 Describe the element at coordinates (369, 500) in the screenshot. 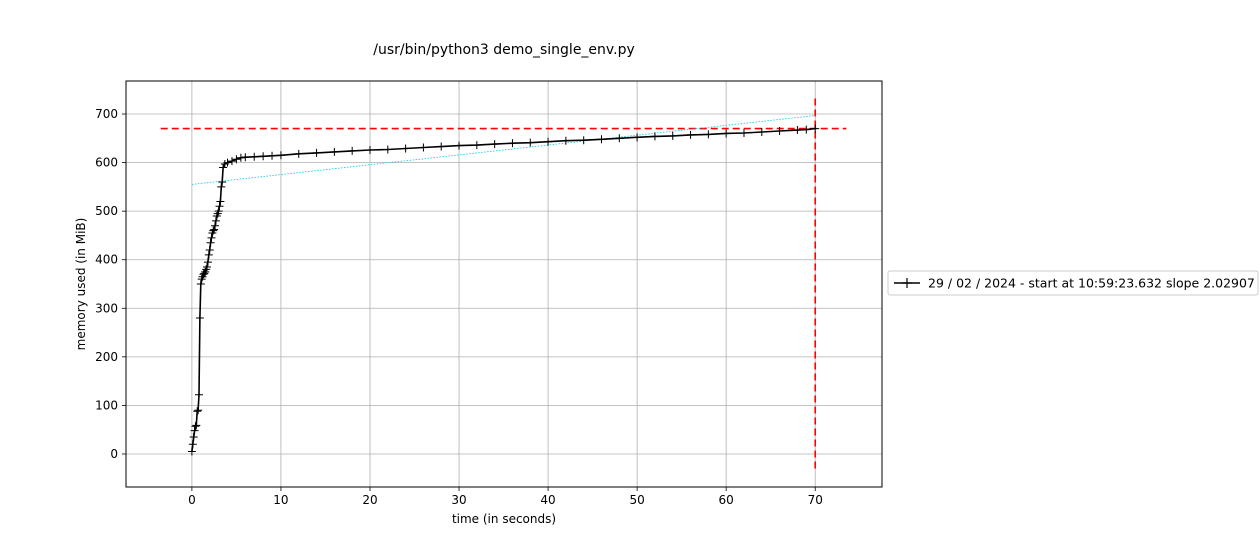

I see `x-tick-label: 20` at that location.